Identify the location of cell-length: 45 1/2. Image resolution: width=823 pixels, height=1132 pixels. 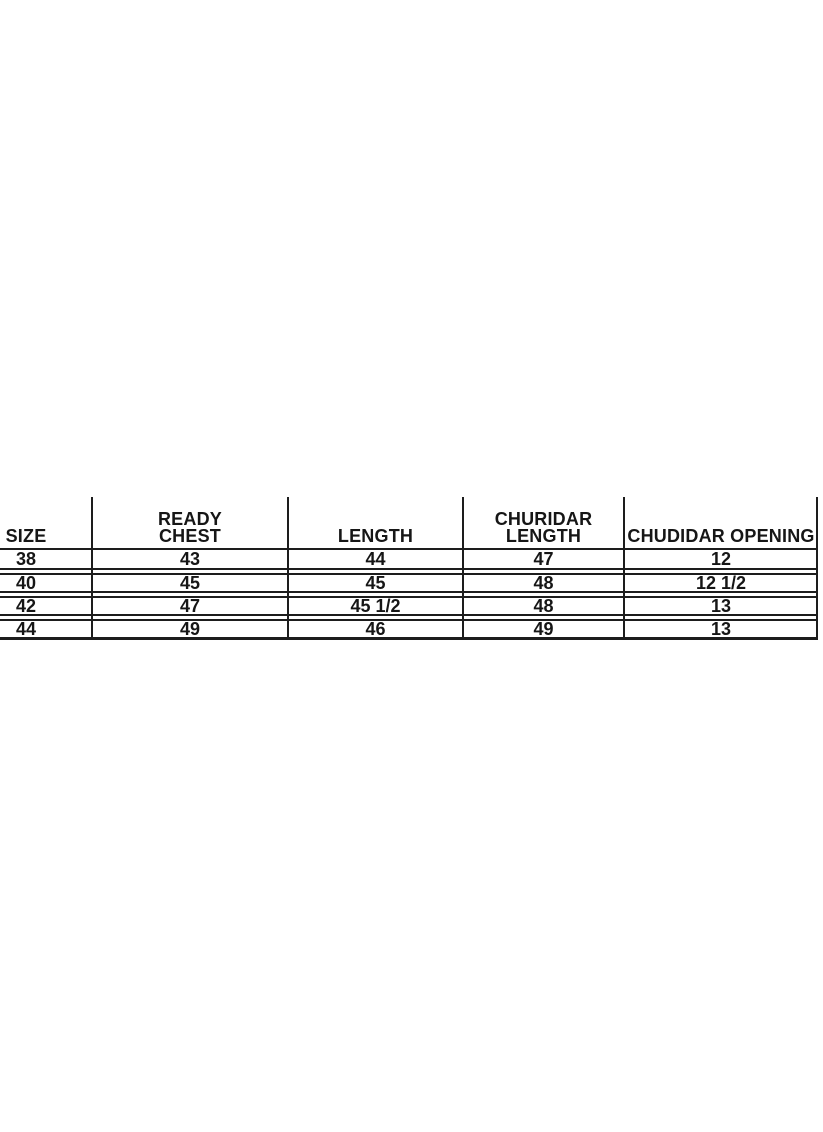
(375, 605).